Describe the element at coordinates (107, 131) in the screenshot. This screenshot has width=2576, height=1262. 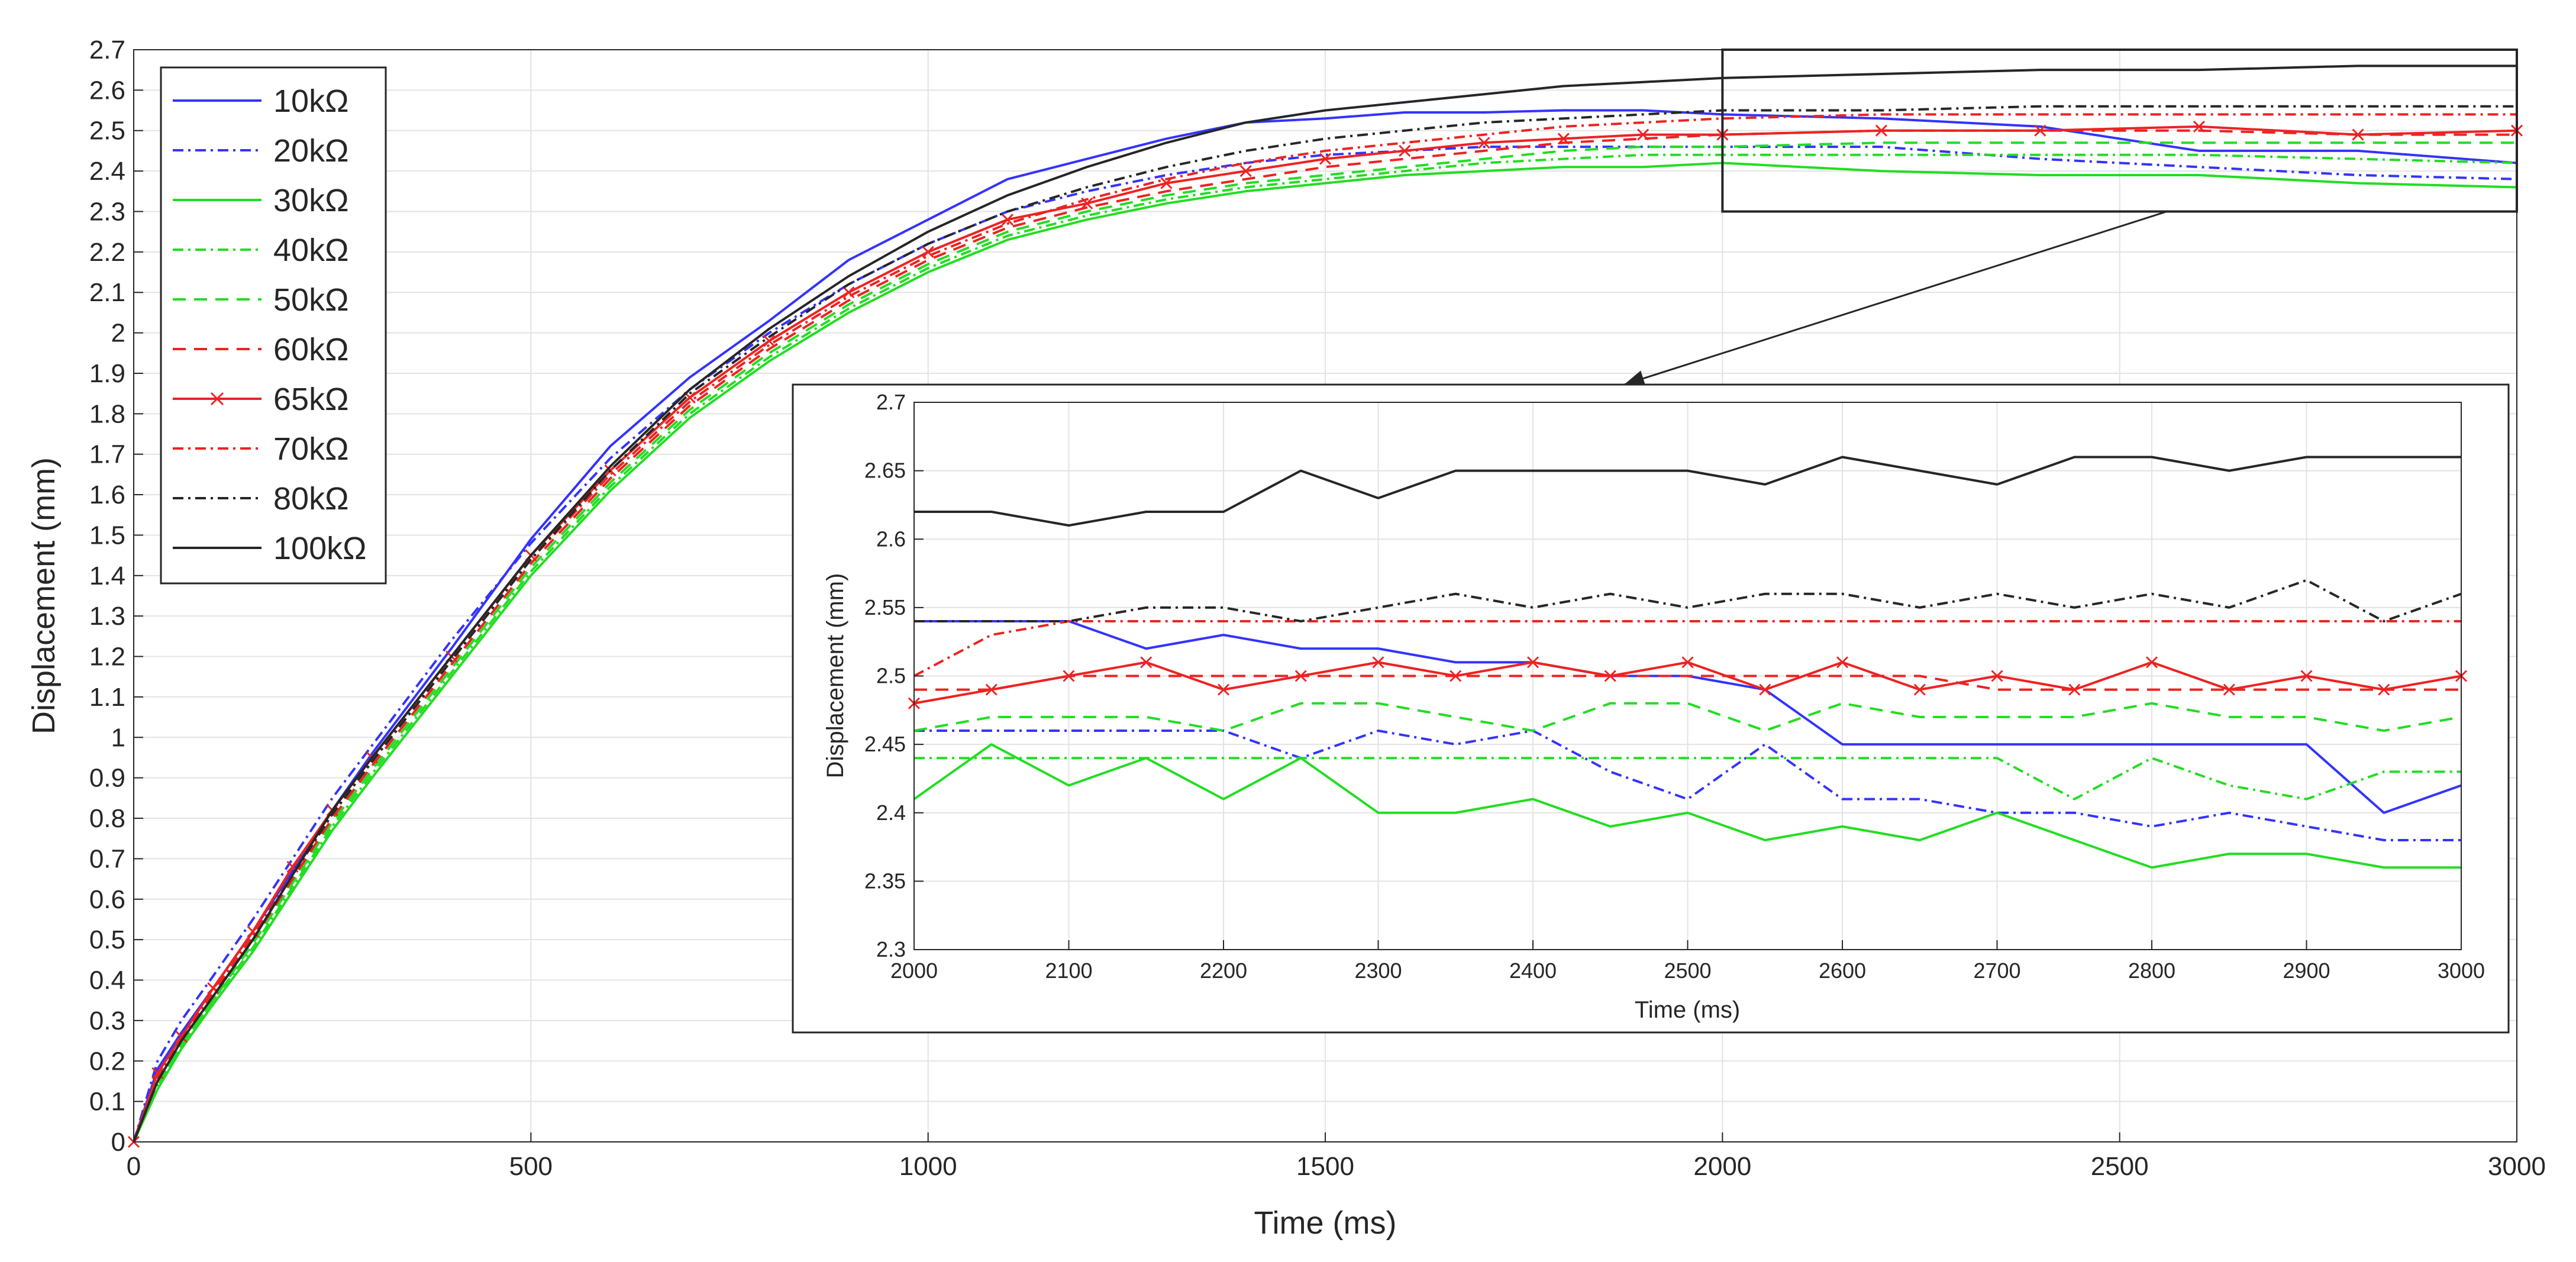
I see `main-y-tick-label: 2.5` at that location.